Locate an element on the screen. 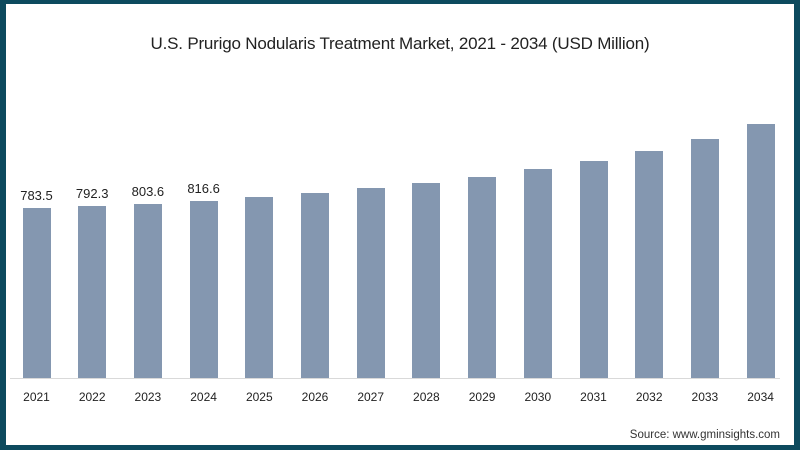  x-tick-2033: 2033 is located at coordinates (705, 397).